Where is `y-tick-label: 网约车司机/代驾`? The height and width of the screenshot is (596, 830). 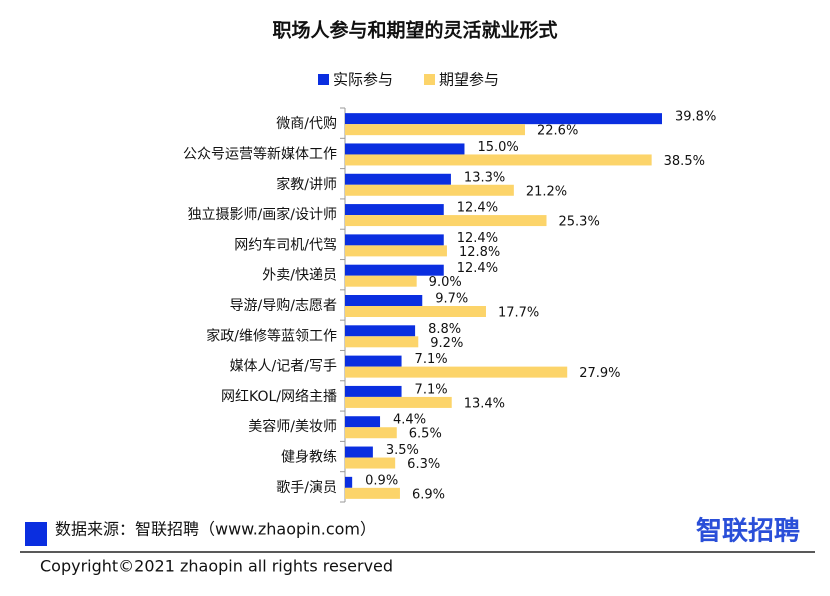
y-tick-label: 网约车司机/代驾 is located at coordinates (285, 244).